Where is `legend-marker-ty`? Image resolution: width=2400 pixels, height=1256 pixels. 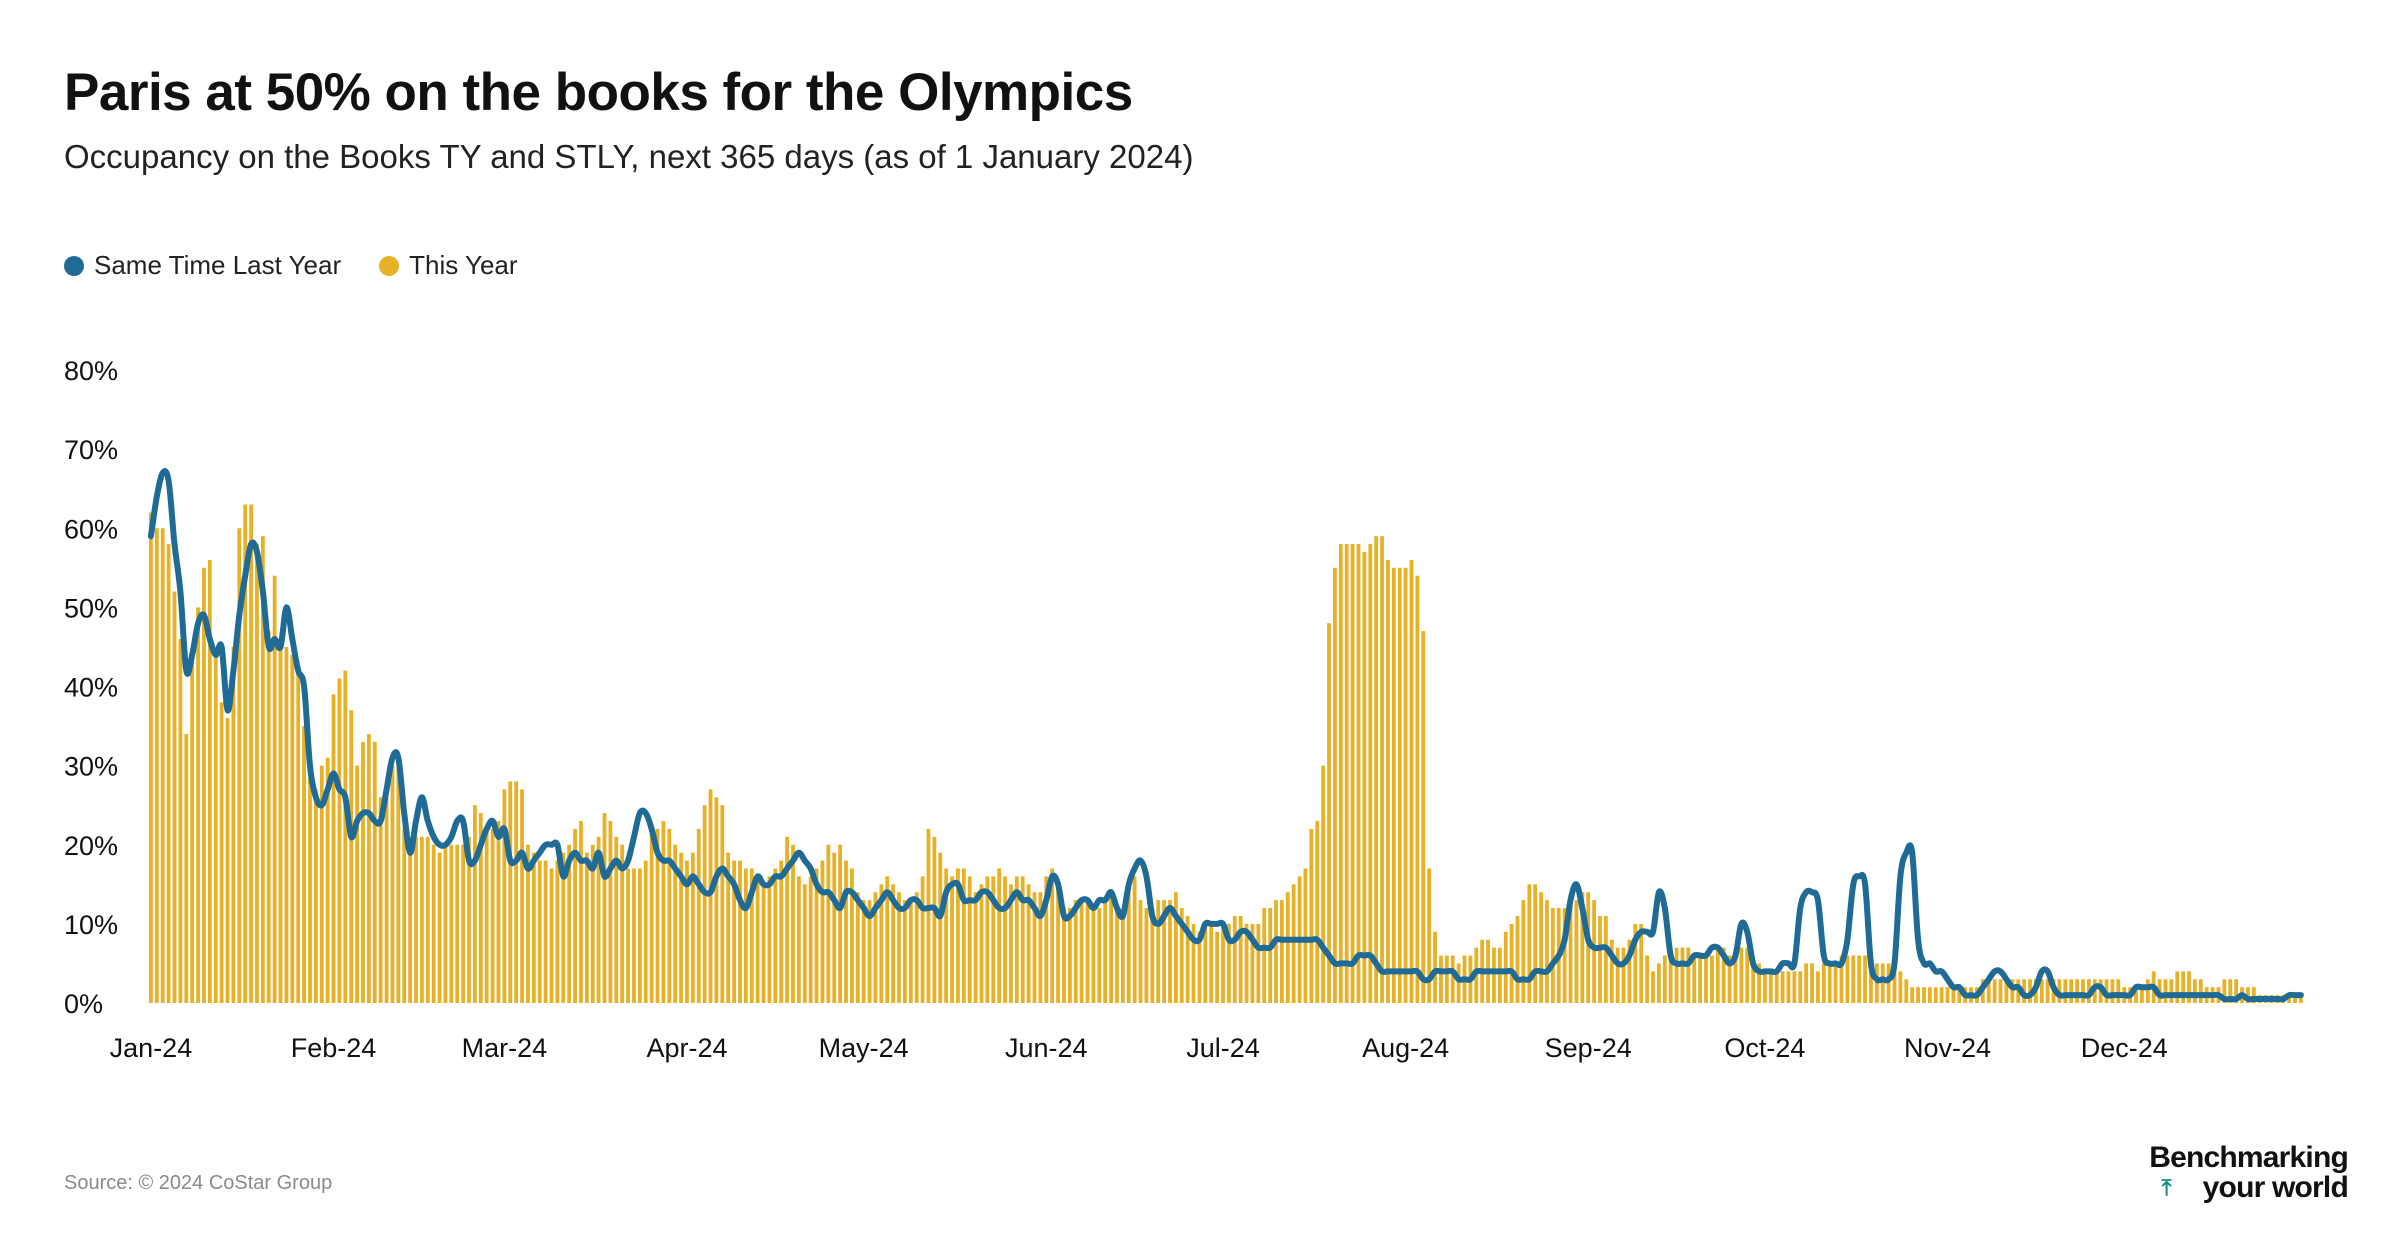
legend-marker-ty is located at coordinates (389, 265).